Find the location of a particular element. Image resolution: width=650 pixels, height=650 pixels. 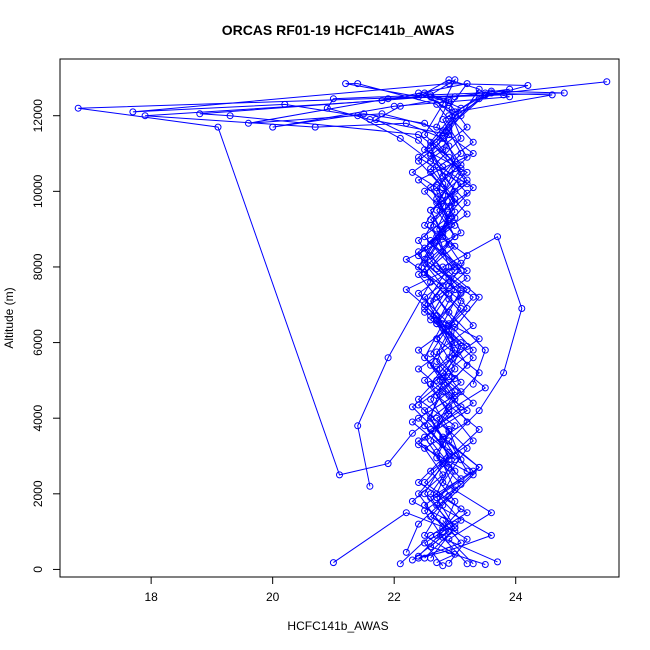

x-axis: 18 20 22 24 is located at coordinates (333, 590).